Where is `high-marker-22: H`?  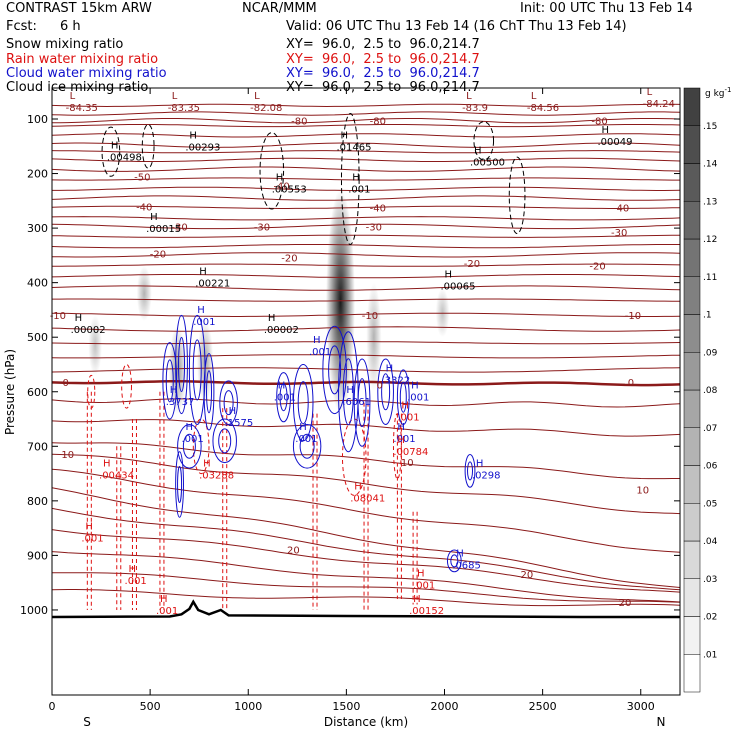 high-marker-22: H is located at coordinates (401, 427).